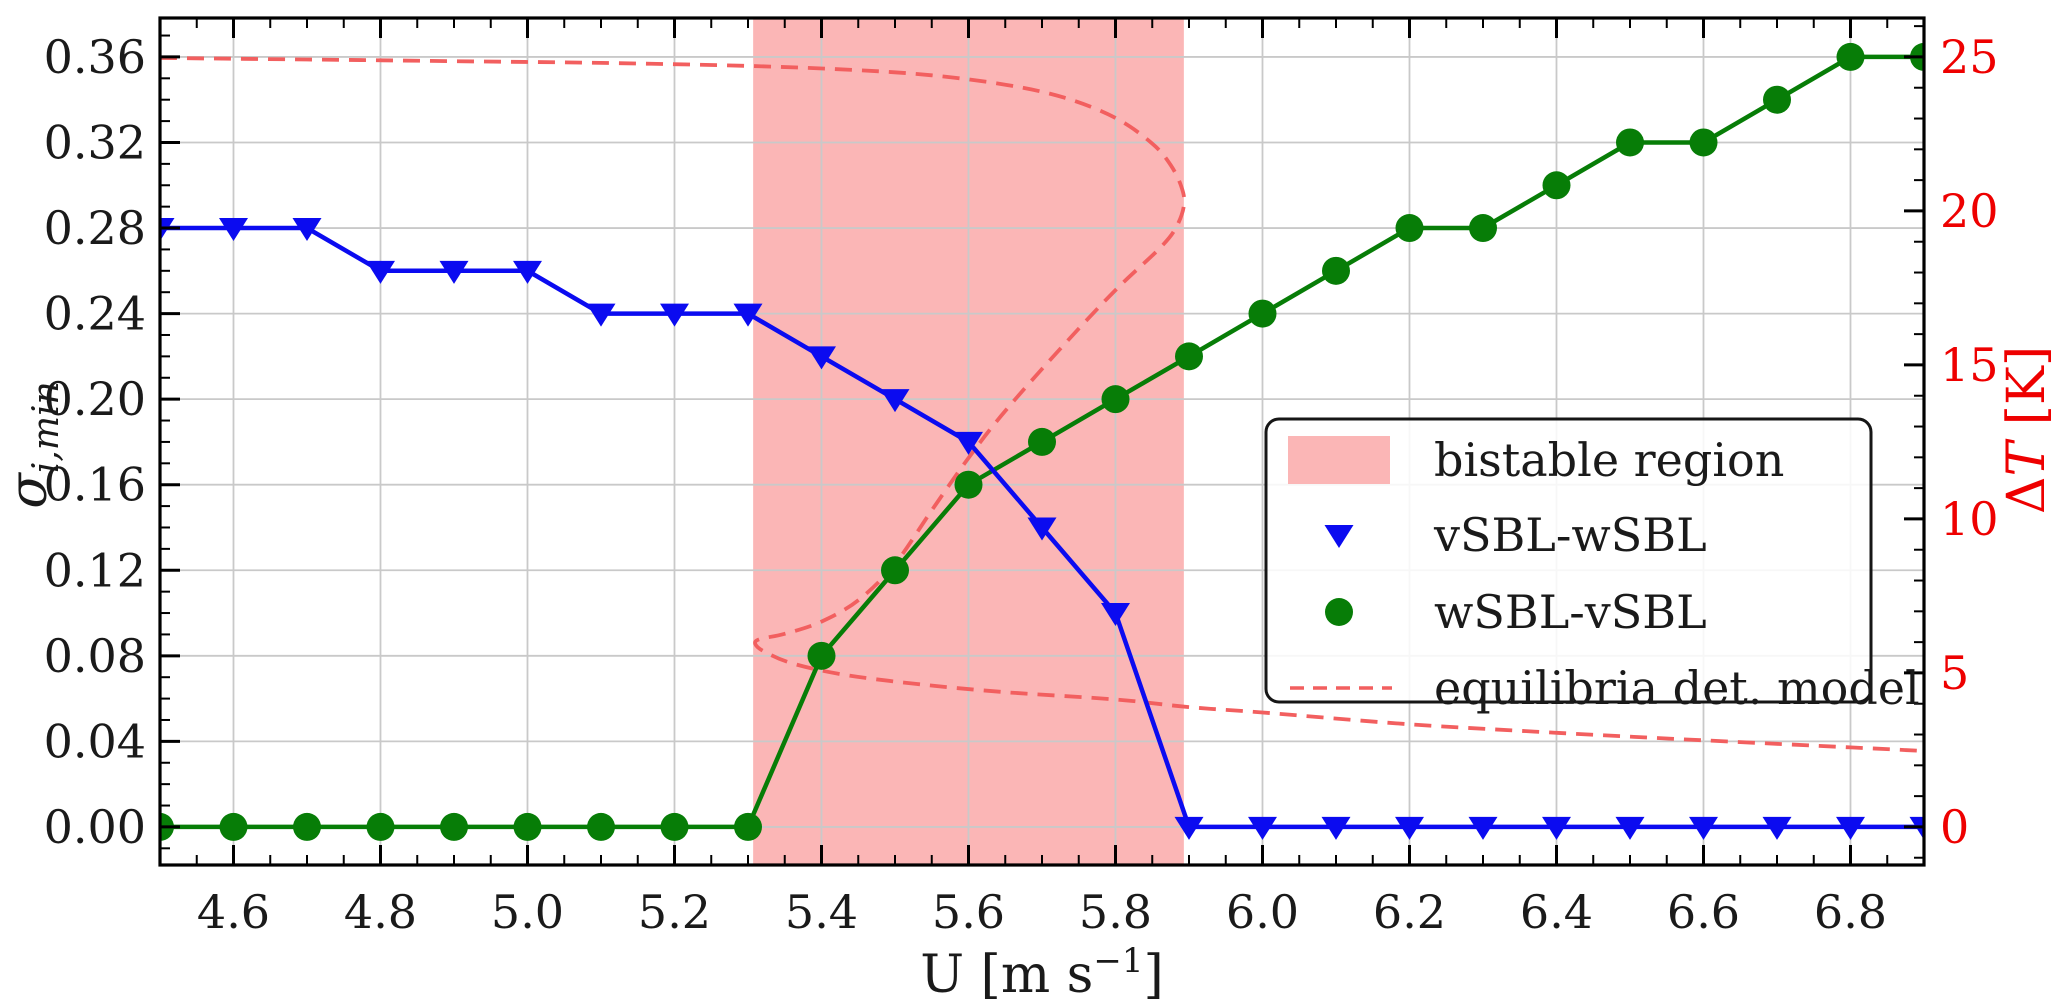 The width and height of the screenshot is (2067, 1006). Describe the element at coordinates (1570, 612) in the screenshot. I see `legend-label: wSBL-vSBL` at that location.